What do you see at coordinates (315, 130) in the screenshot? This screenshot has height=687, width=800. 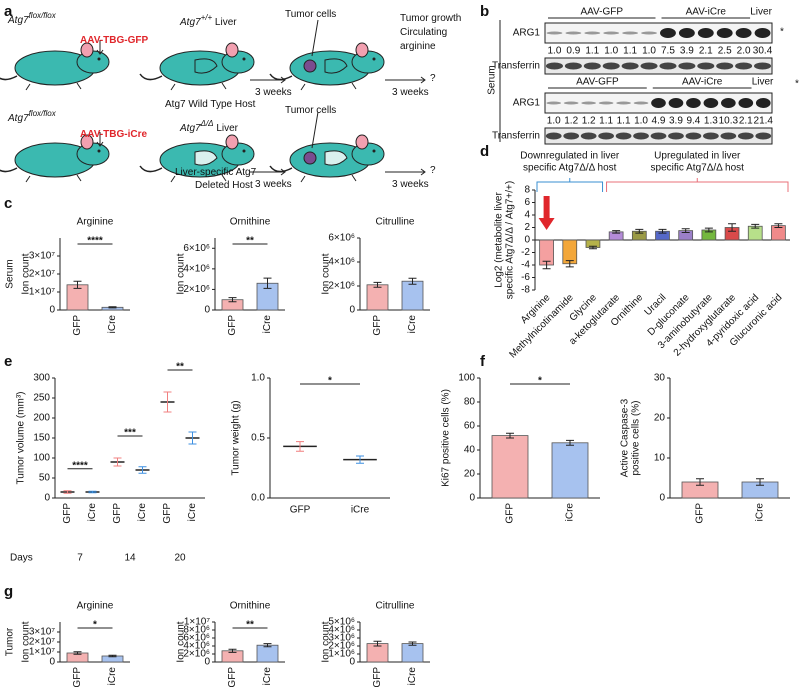 I see `pointer` at bounding box center [315, 130].